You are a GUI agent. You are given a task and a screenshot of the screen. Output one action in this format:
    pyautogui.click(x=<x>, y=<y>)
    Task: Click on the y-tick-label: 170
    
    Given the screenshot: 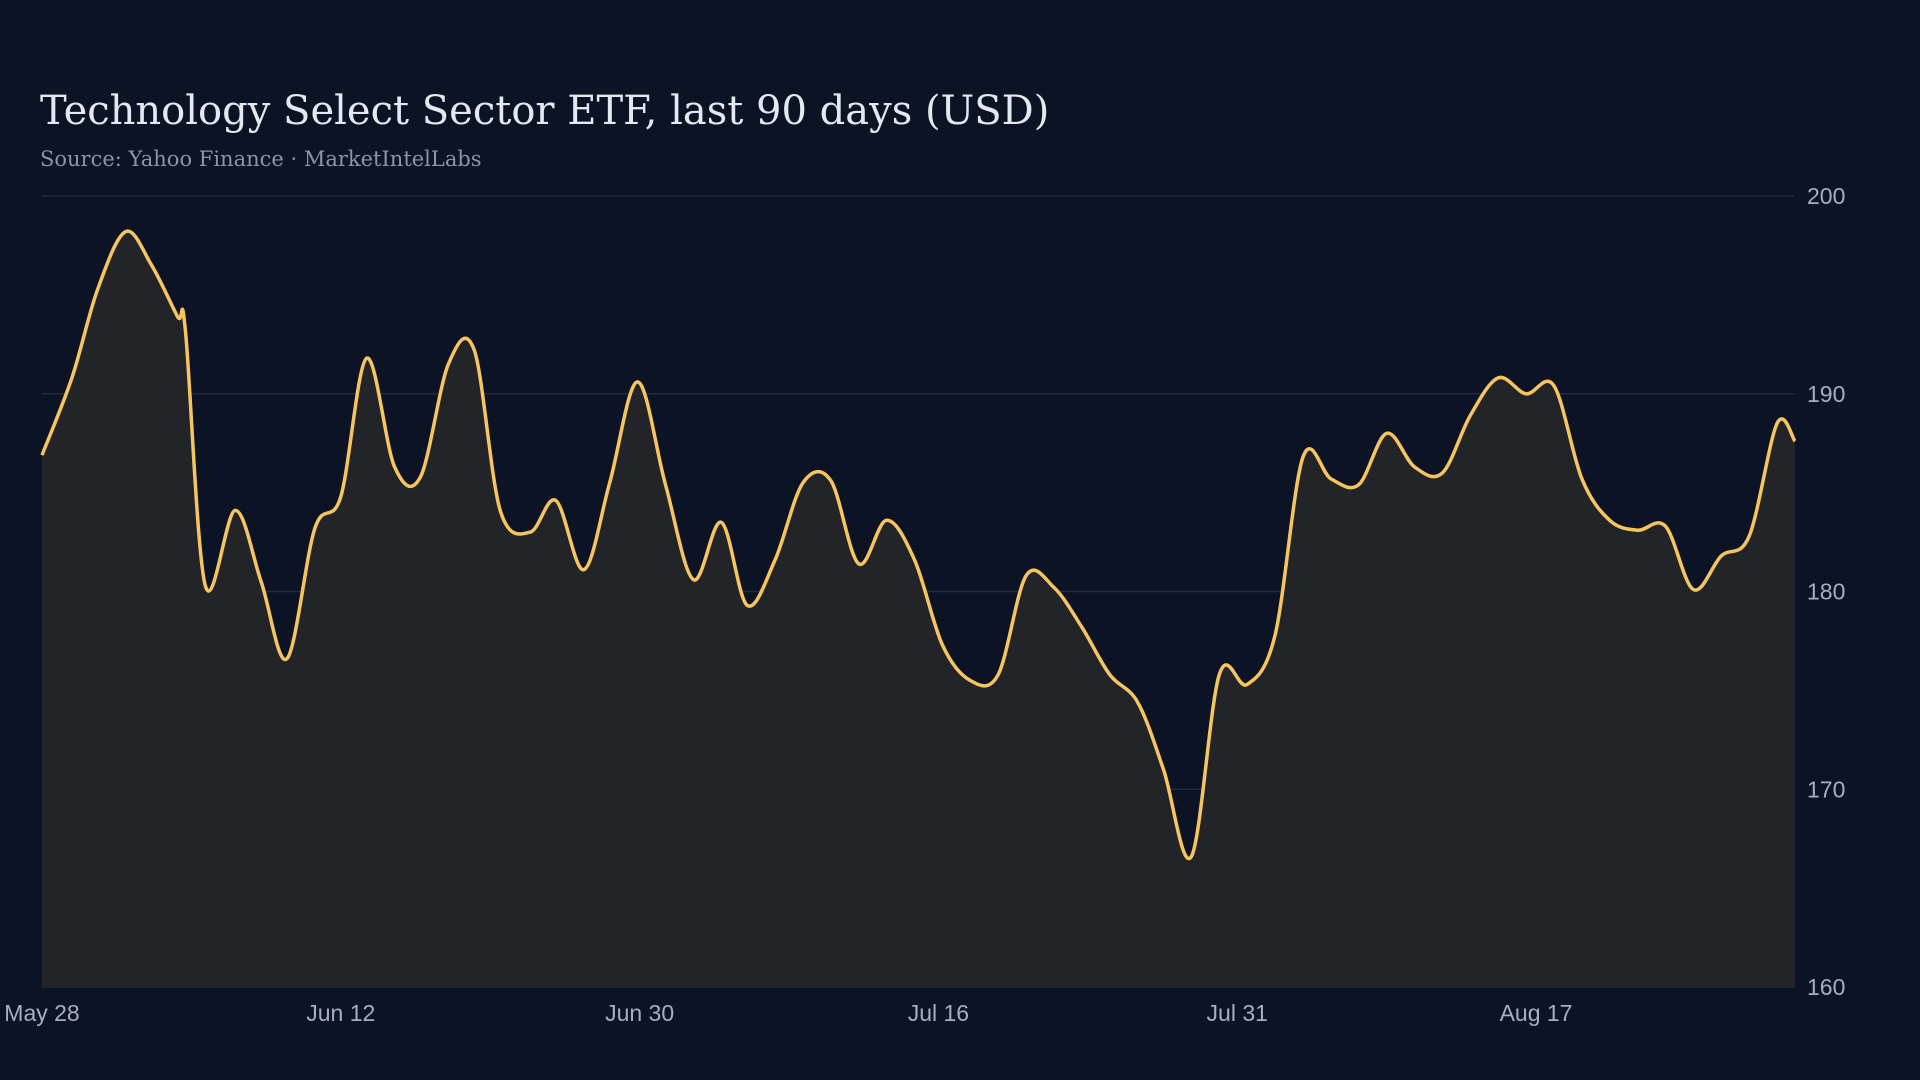 What is the action you would take?
    pyautogui.click(x=1826, y=789)
    